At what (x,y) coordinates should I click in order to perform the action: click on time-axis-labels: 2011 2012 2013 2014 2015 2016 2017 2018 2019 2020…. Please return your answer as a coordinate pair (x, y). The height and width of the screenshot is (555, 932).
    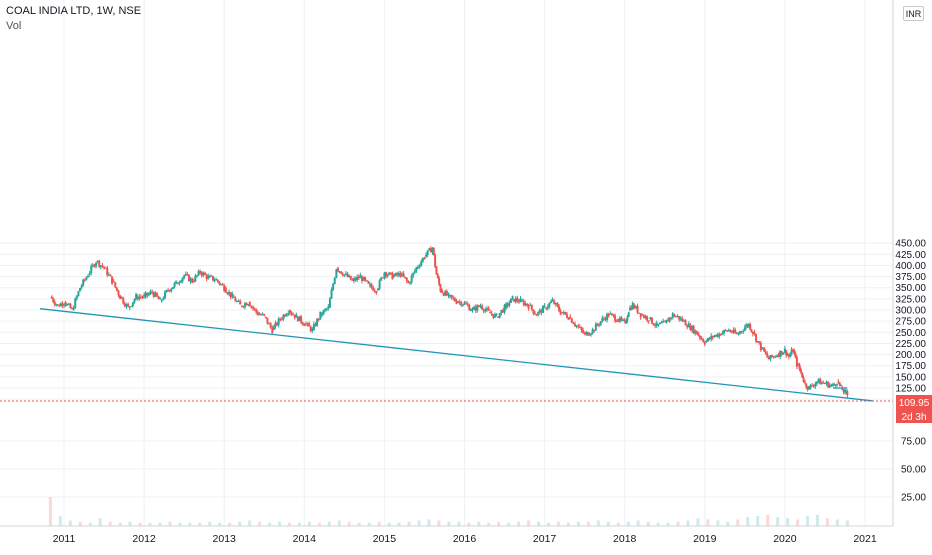
    Looking at the image, I should click on (465, 539).